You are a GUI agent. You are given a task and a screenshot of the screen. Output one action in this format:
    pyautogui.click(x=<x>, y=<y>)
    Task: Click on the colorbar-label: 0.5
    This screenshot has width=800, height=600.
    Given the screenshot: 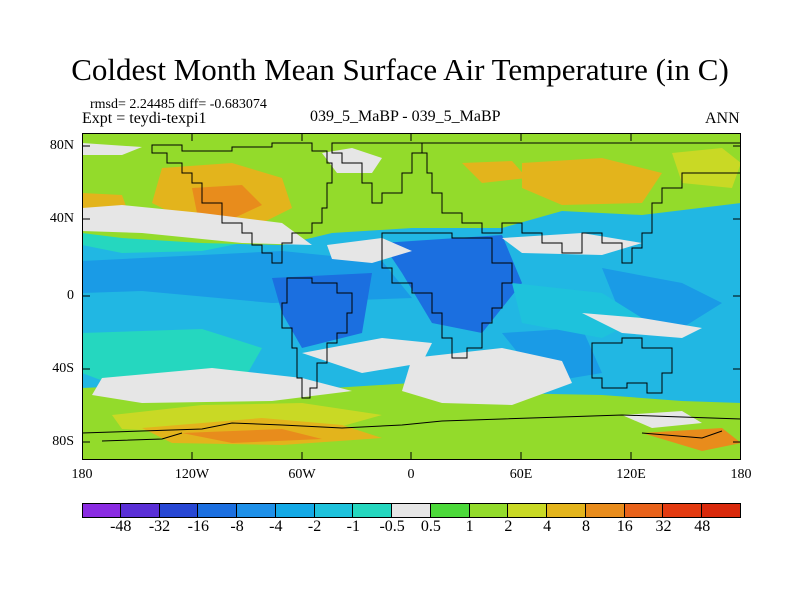 What is the action you would take?
    pyautogui.click(x=430, y=526)
    